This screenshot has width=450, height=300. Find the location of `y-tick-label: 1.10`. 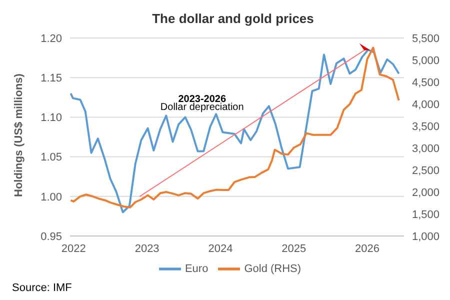

y-tick-label: 1.10 is located at coordinates (51, 118).